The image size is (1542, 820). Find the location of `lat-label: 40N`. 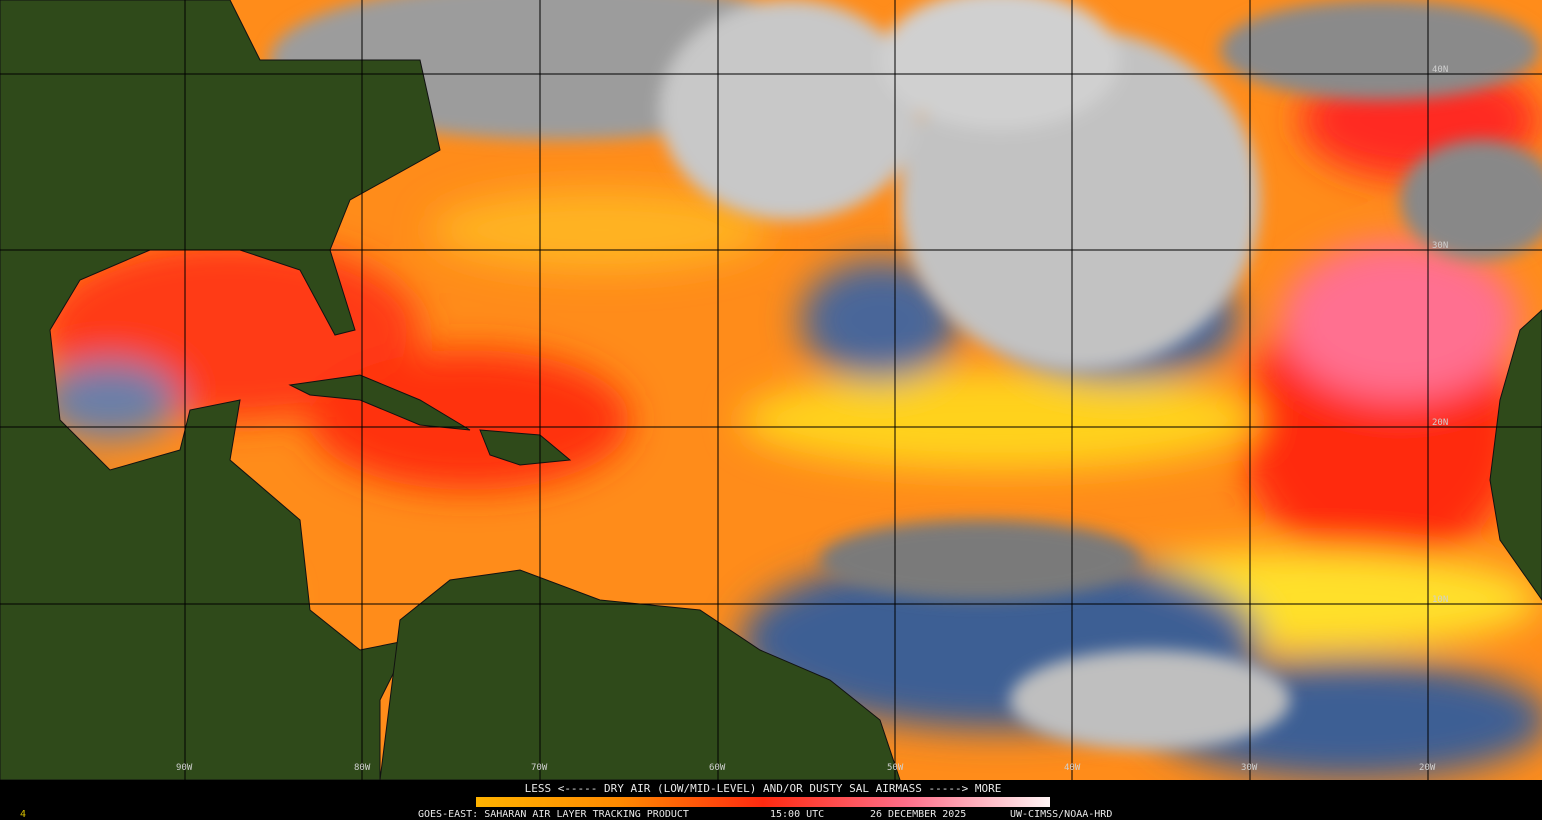

lat-label: 40N is located at coordinates (1440, 70).